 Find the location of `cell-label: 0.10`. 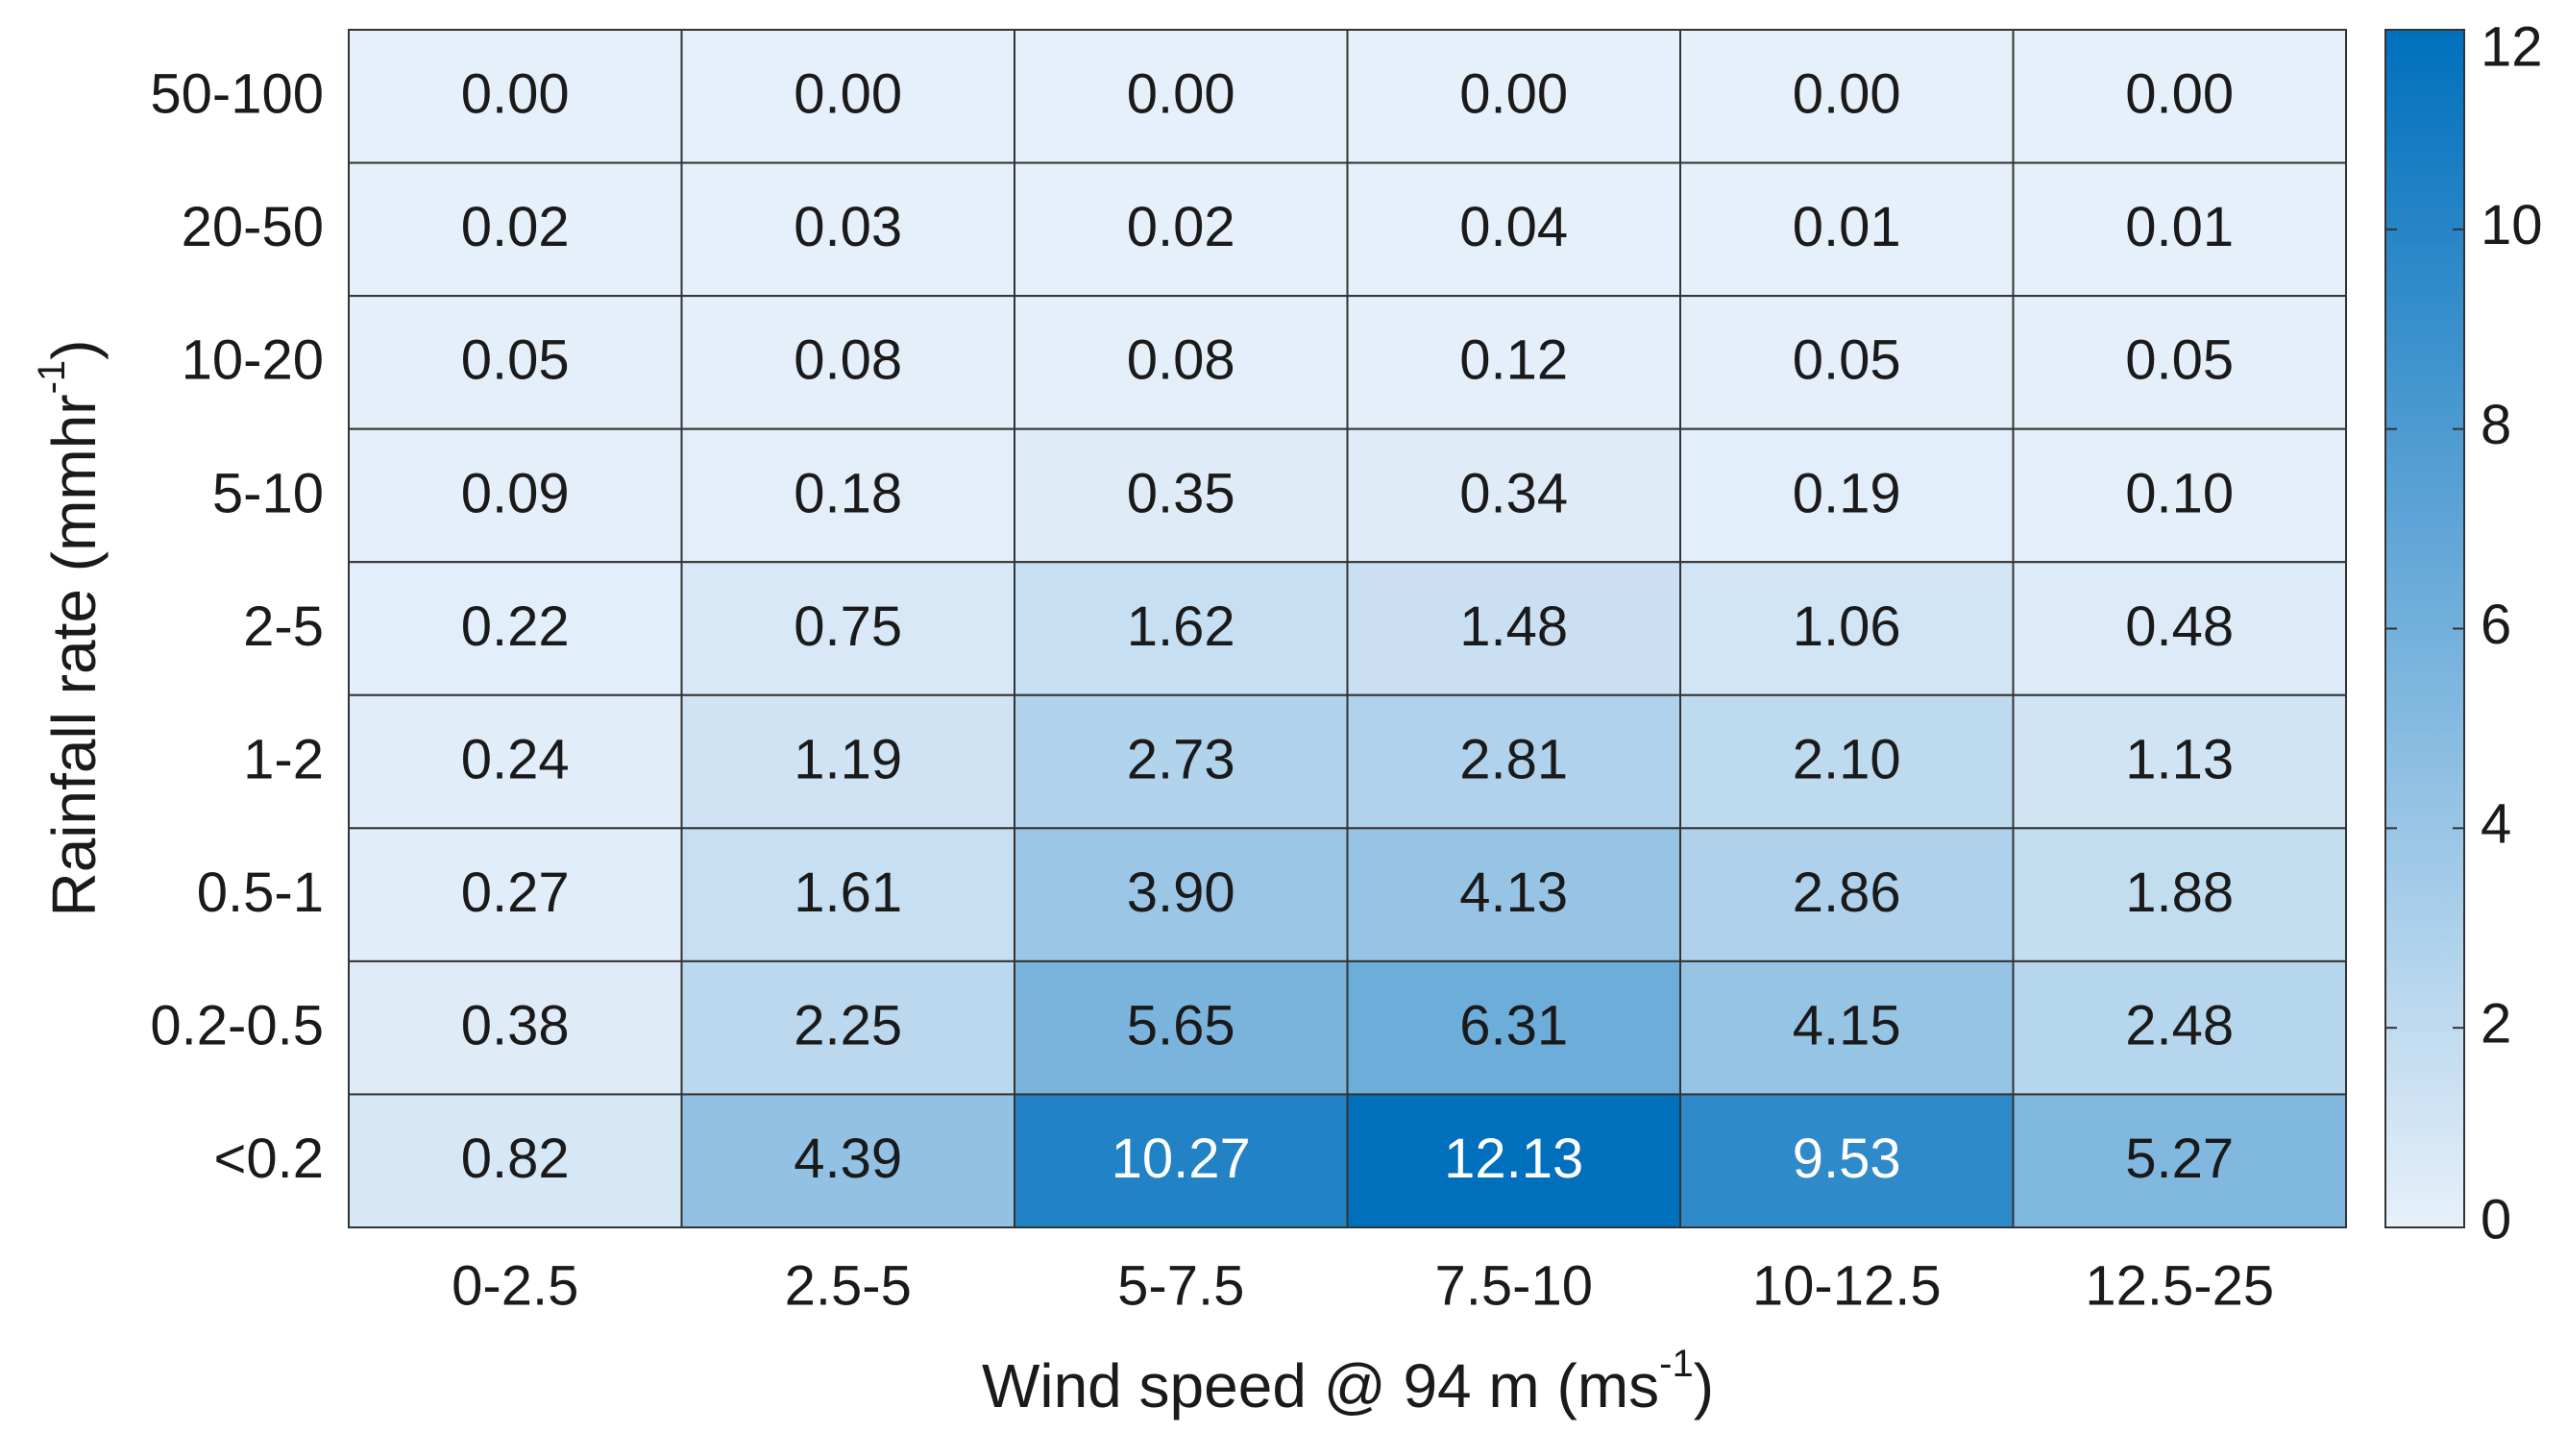

cell-label: 0.10 is located at coordinates (2179, 493).